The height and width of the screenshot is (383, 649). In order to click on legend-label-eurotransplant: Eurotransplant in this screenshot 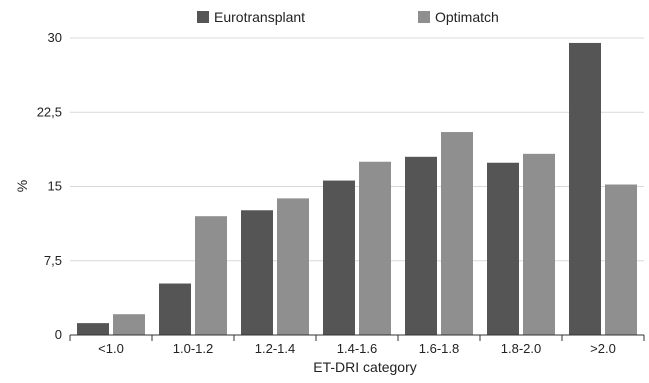, I will do `click(259, 17)`.